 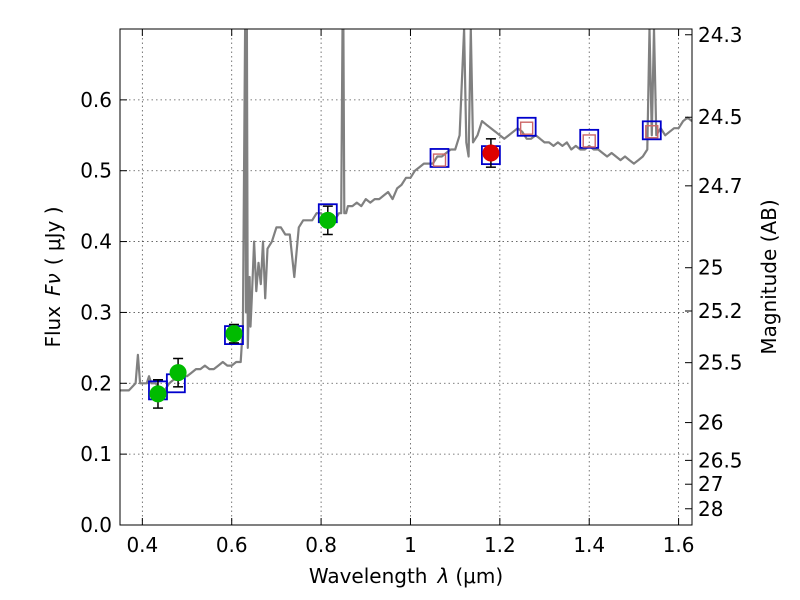 I want to click on y2-tick-label: 27, so click(x=710, y=484).